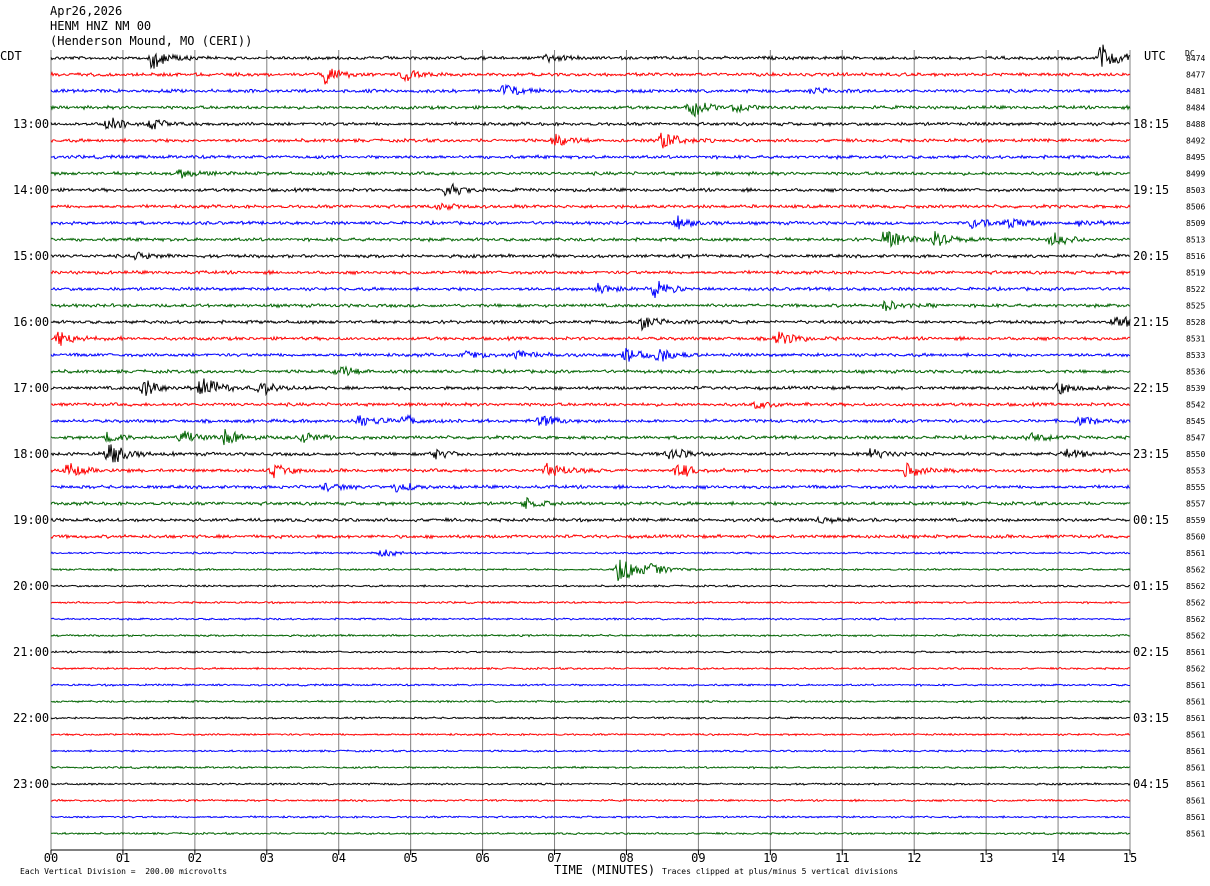 This screenshot has height=886, width=1210. Describe the element at coordinates (86, 11) in the screenshot. I see `record-date: Apr26,2026` at that location.